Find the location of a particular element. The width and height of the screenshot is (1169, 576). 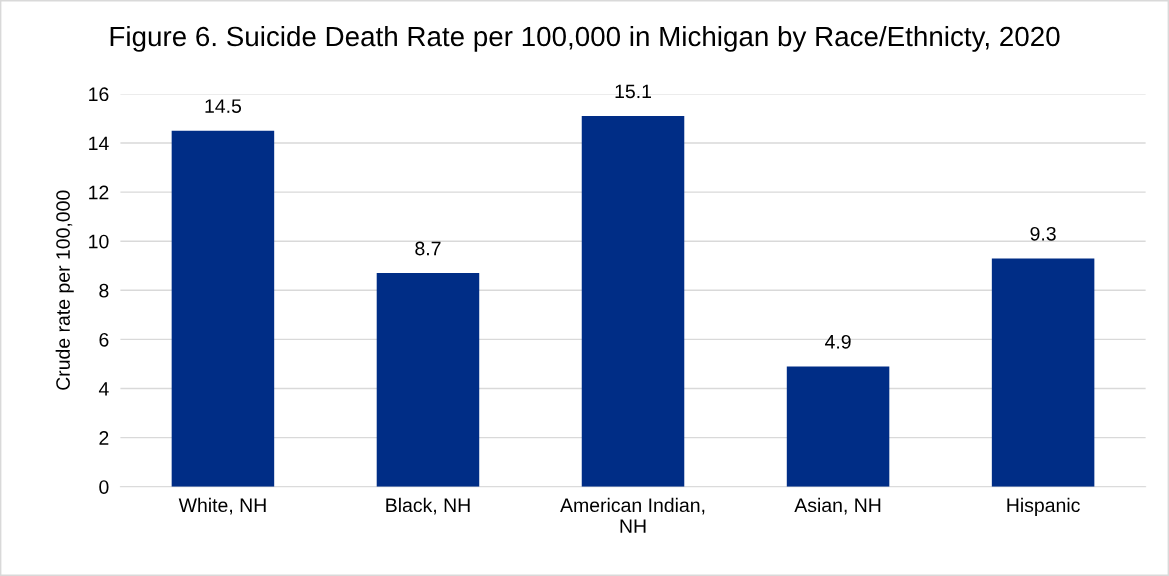

y-tick-label: 8 is located at coordinates (104, 290).